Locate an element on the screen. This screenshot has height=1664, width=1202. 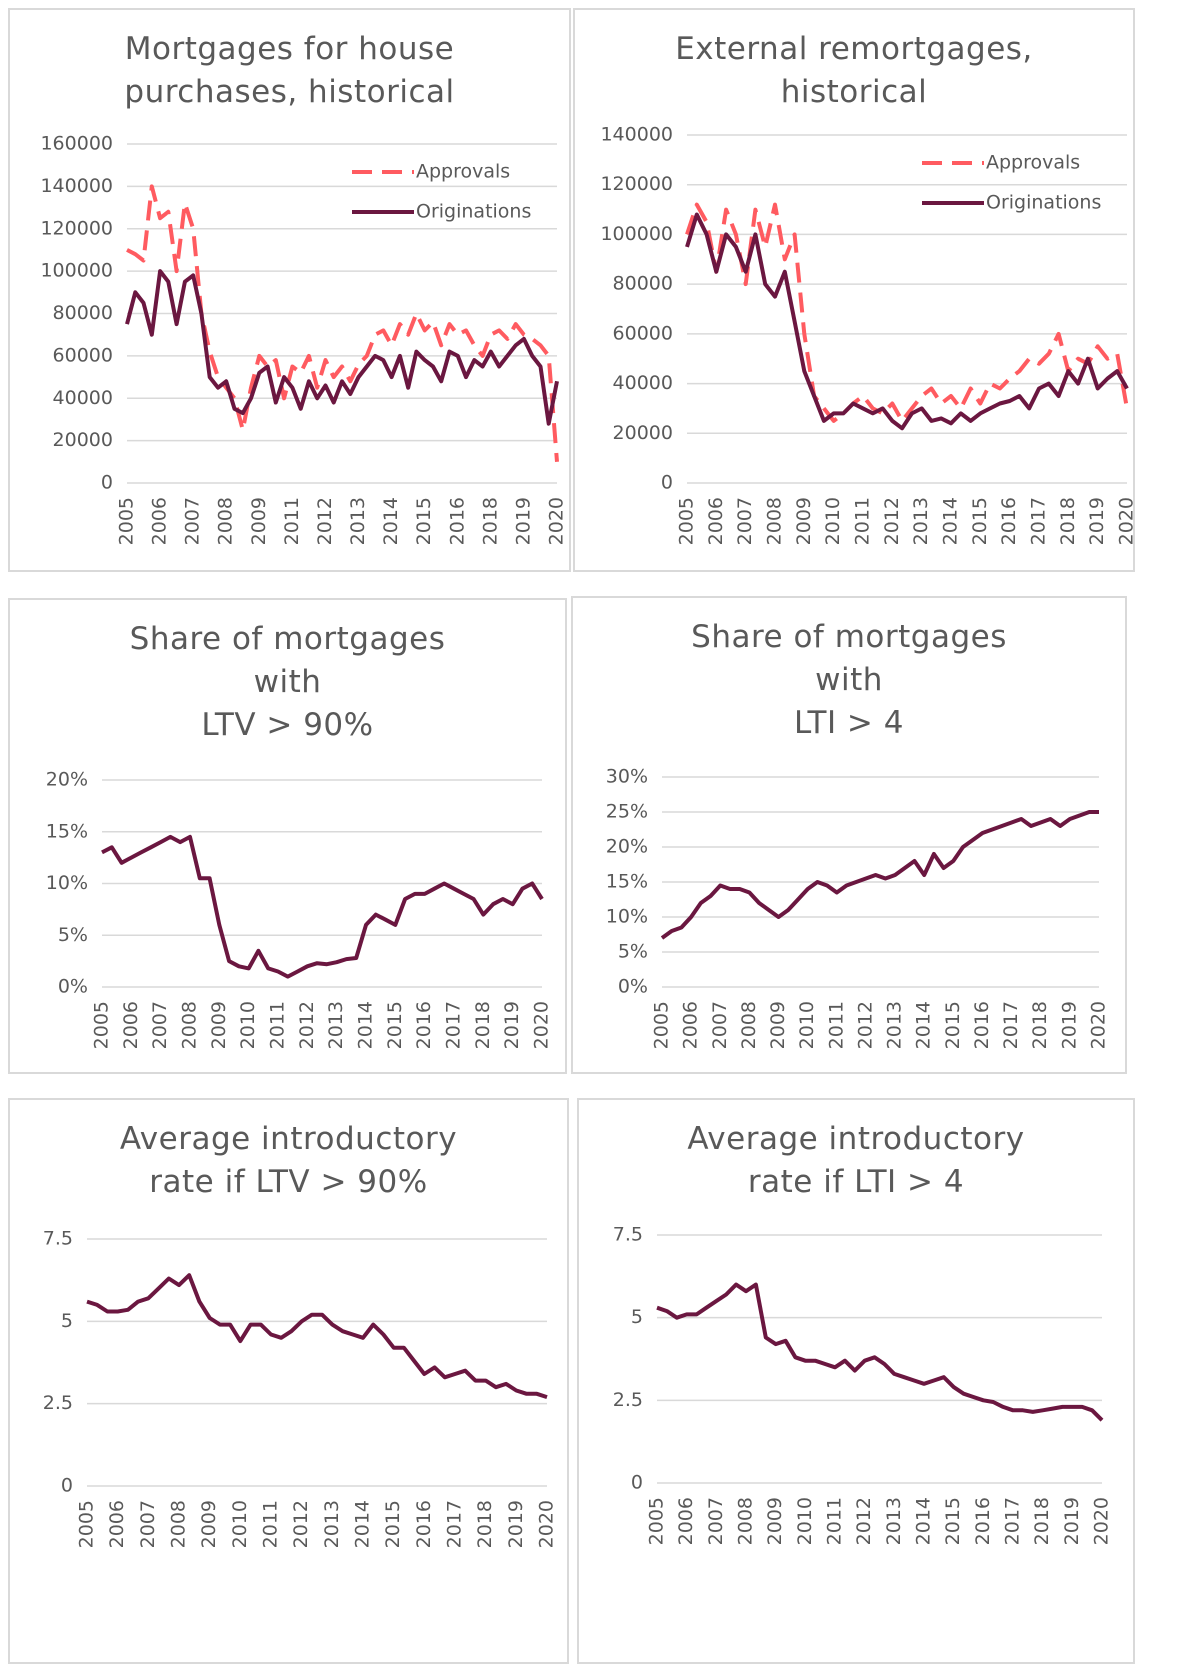
y-tick-label: 10% is located at coordinates (67, 883).